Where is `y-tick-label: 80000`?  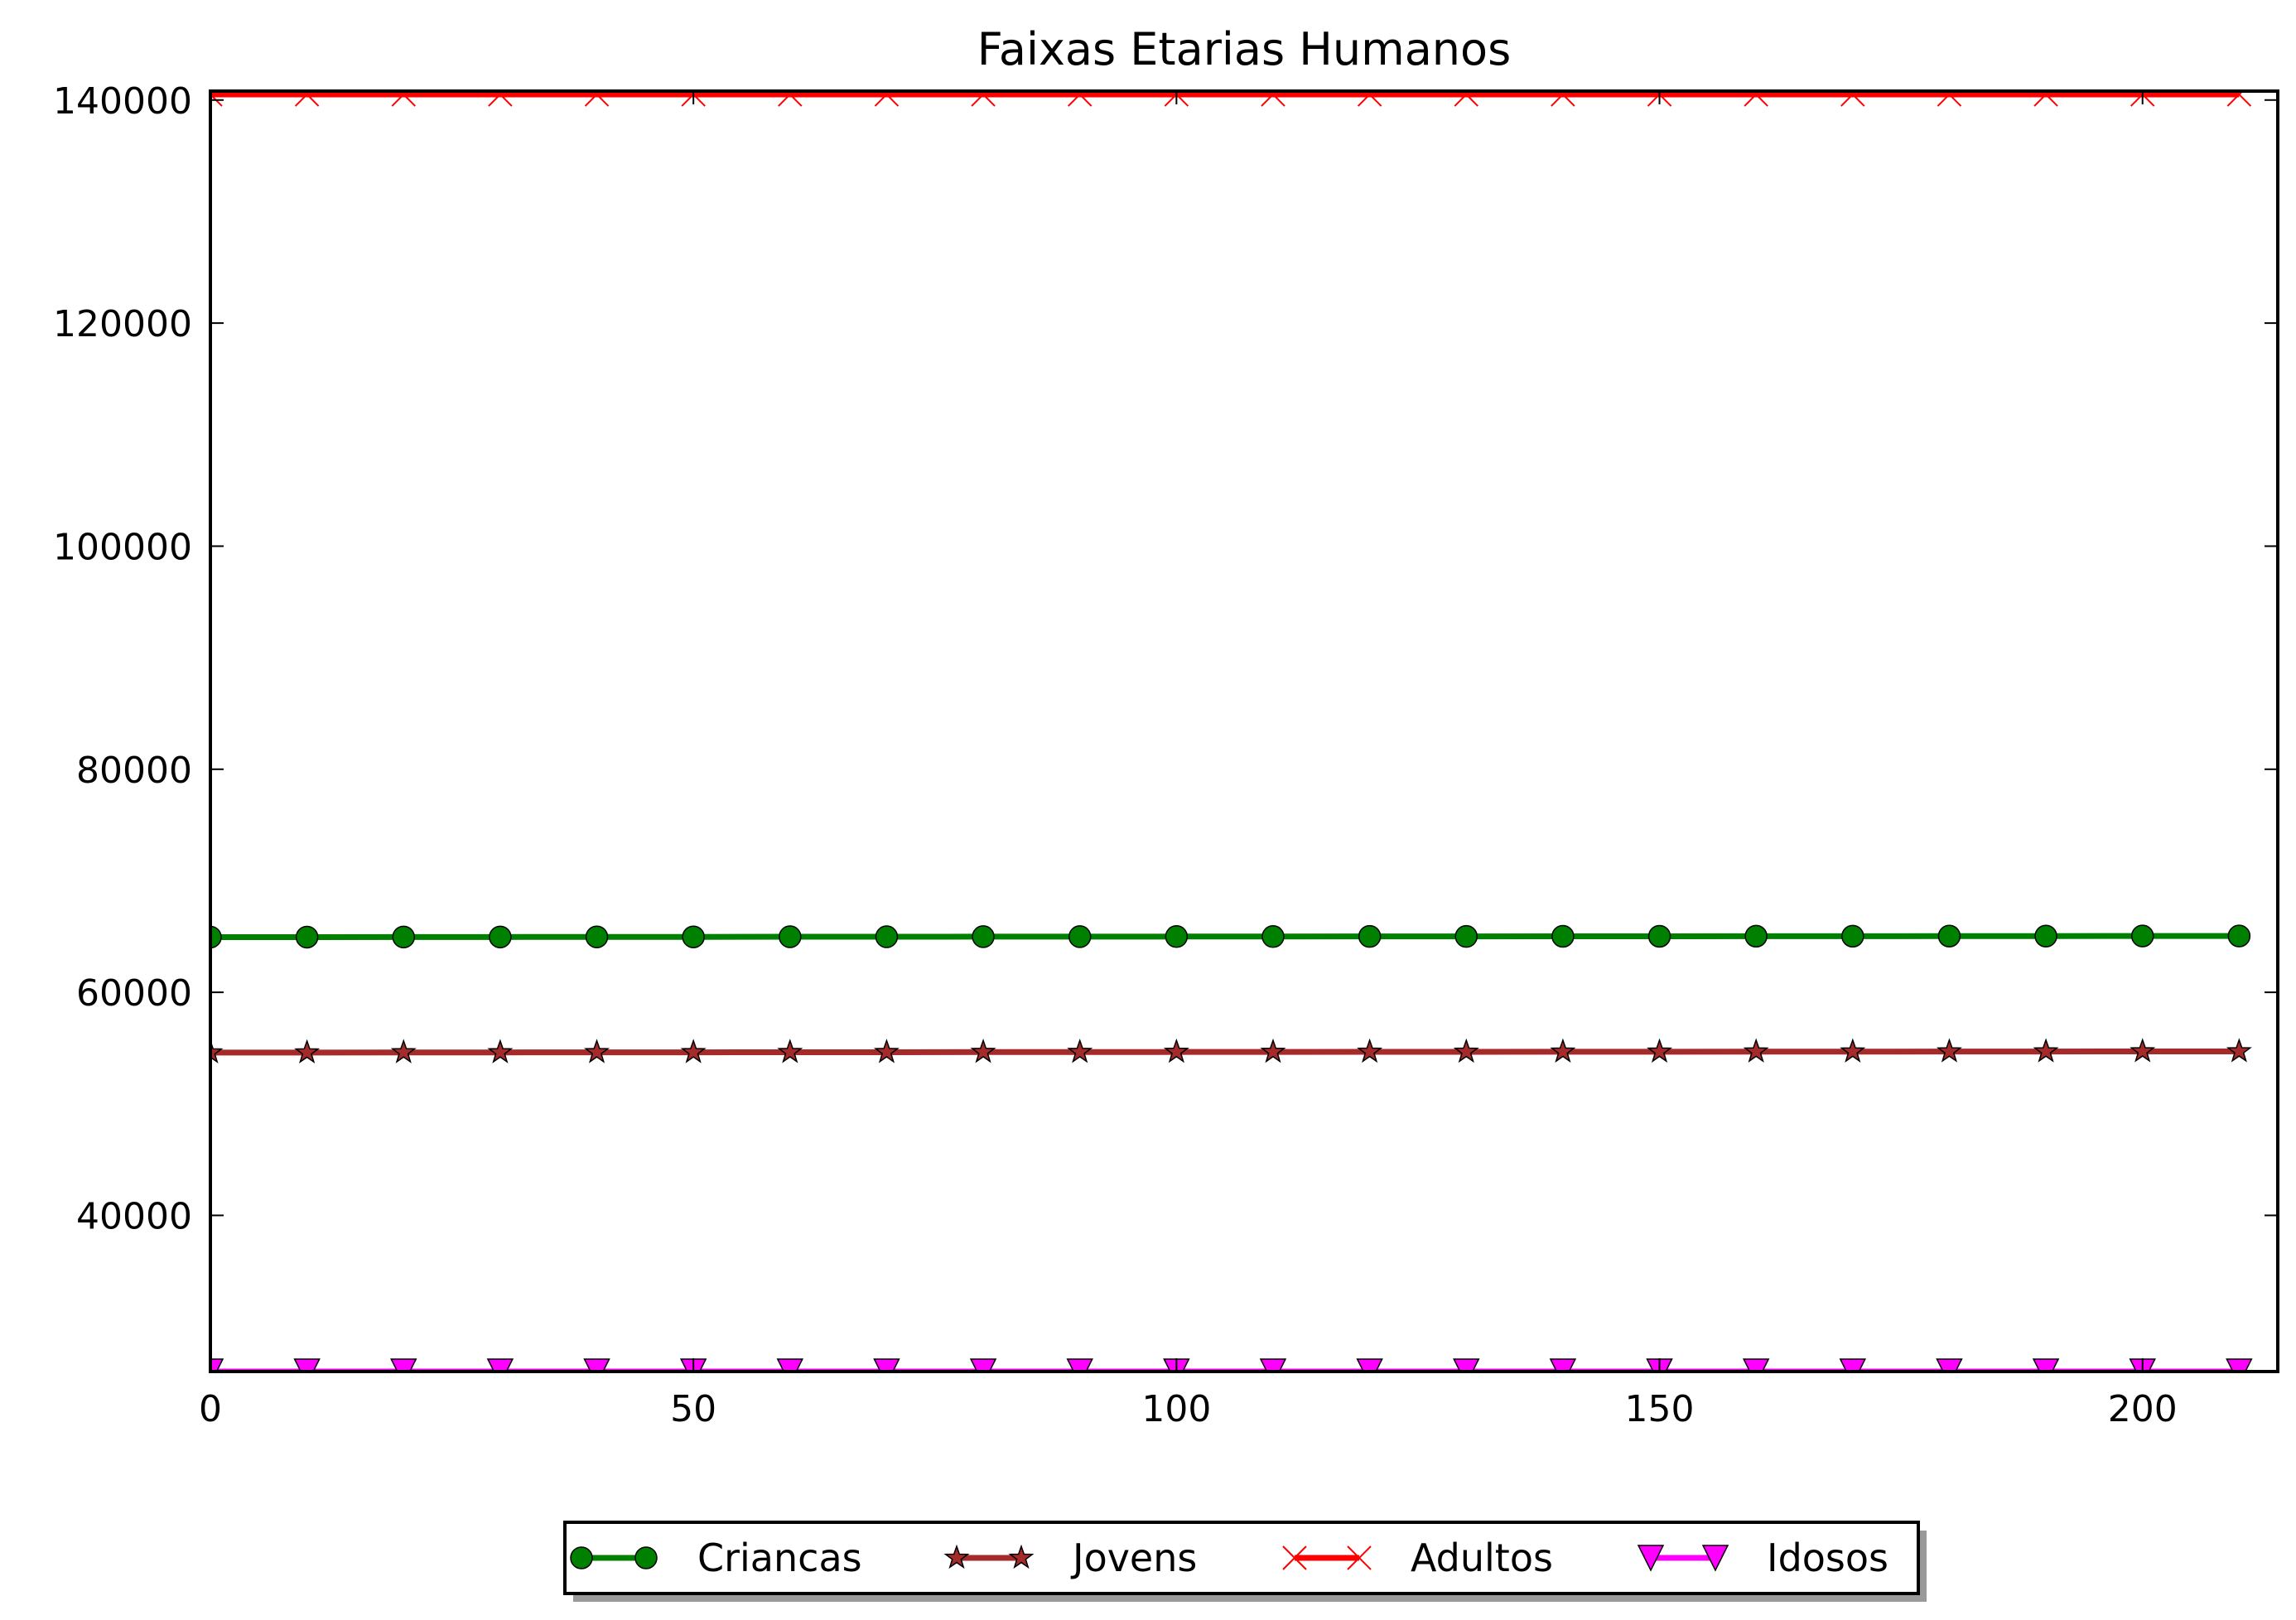 y-tick-label: 80000 is located at coordinates (134, 771).